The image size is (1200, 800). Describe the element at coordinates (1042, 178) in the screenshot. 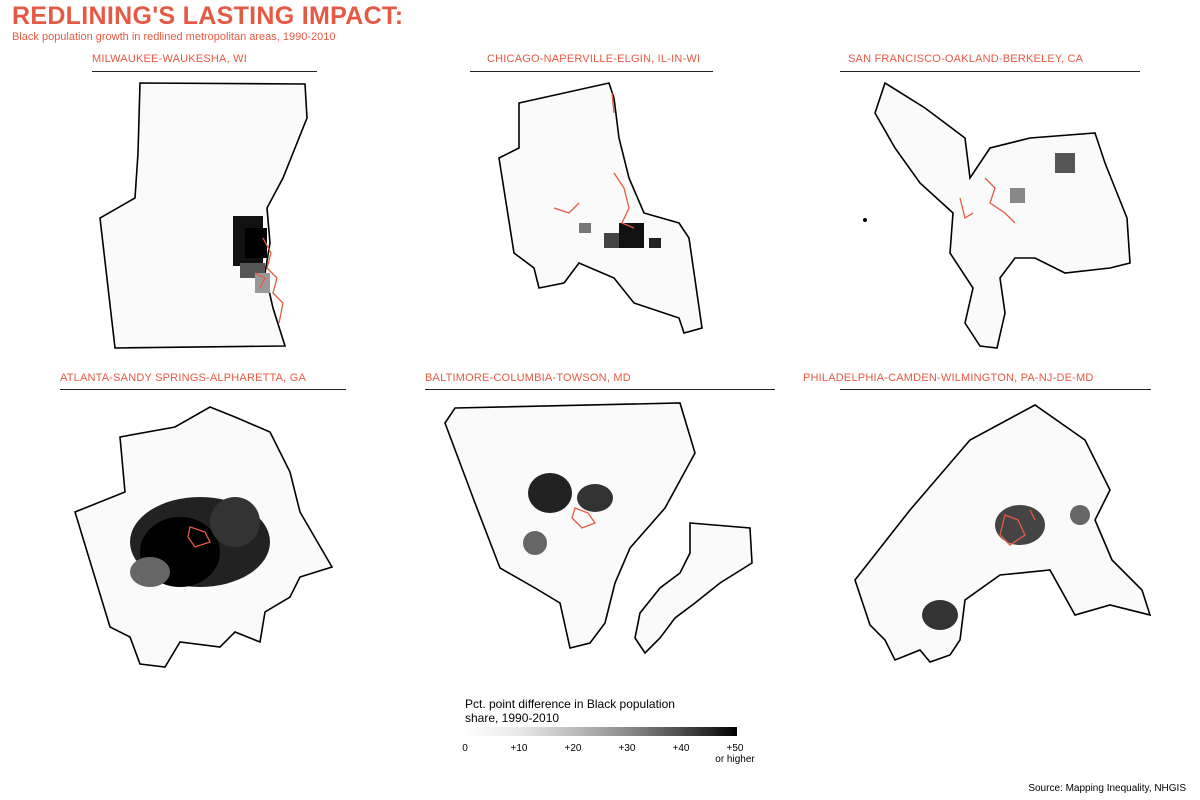

I see `density-sf` at that location.